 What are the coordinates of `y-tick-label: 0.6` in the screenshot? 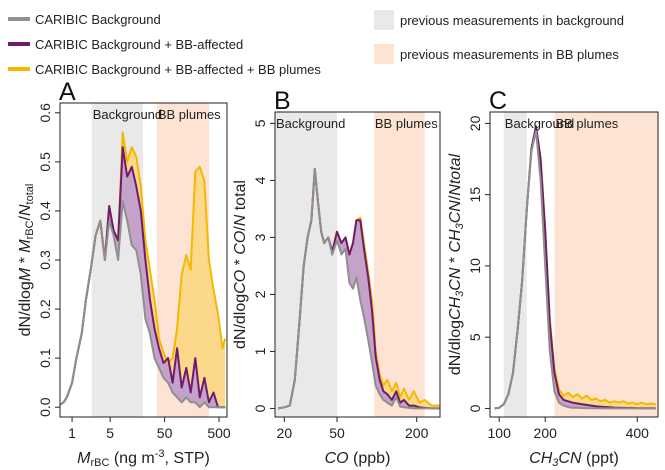 It's located at (45, 113).